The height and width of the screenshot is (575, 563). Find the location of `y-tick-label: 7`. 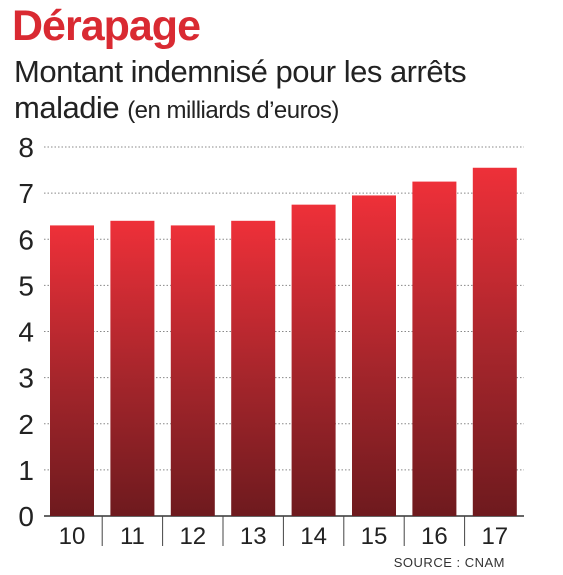

y-tick-label: 7 is located at coordinates (26, 193).